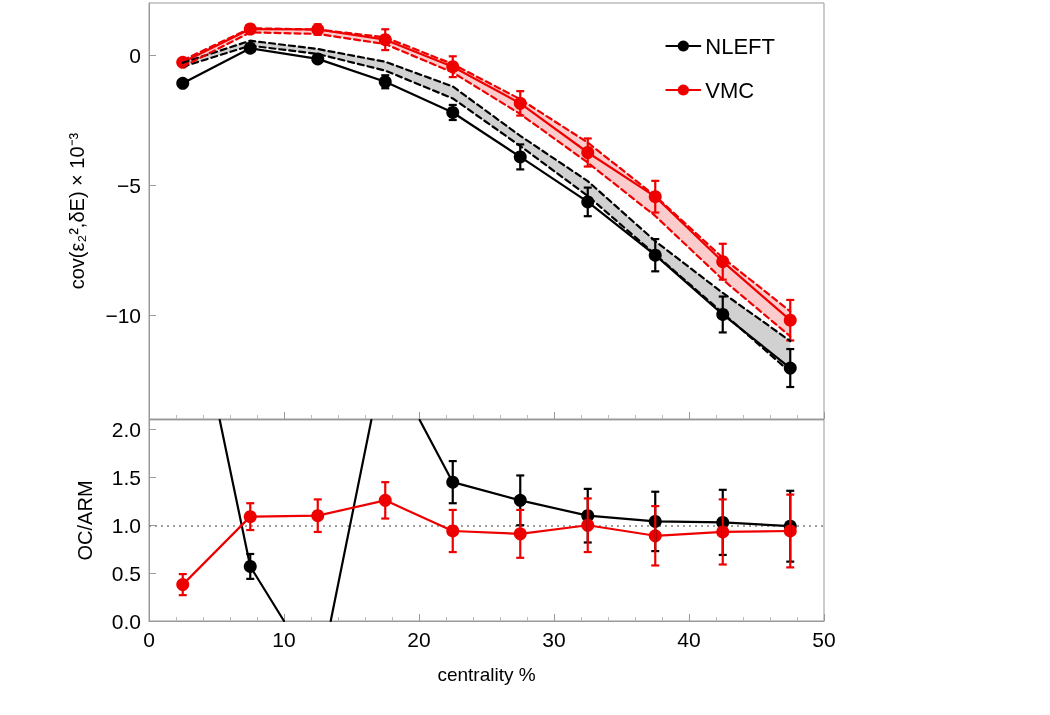 Image resolution: width=1050 pixels, height=715 pixels. What do you see at coordinates (126, 525) in the screenshot?
I see `y-tick-label: 1.0` at bounding box center [126, 525].